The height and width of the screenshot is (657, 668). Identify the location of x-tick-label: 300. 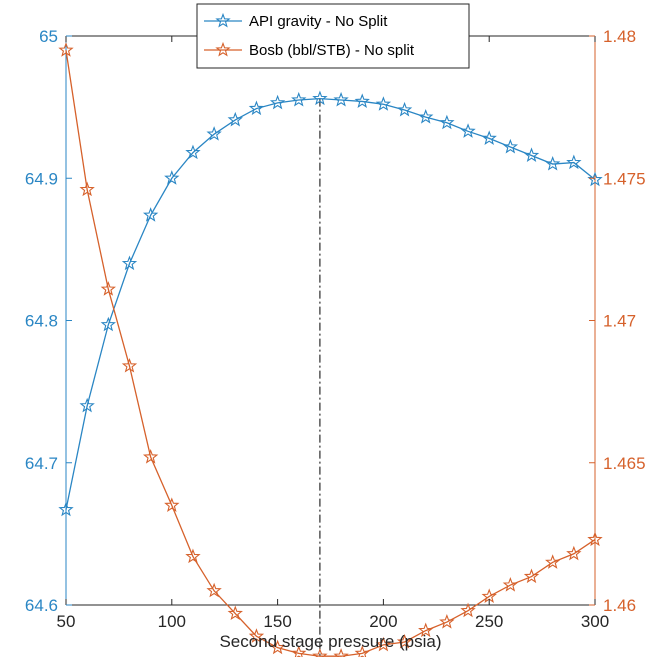
(595, 621).